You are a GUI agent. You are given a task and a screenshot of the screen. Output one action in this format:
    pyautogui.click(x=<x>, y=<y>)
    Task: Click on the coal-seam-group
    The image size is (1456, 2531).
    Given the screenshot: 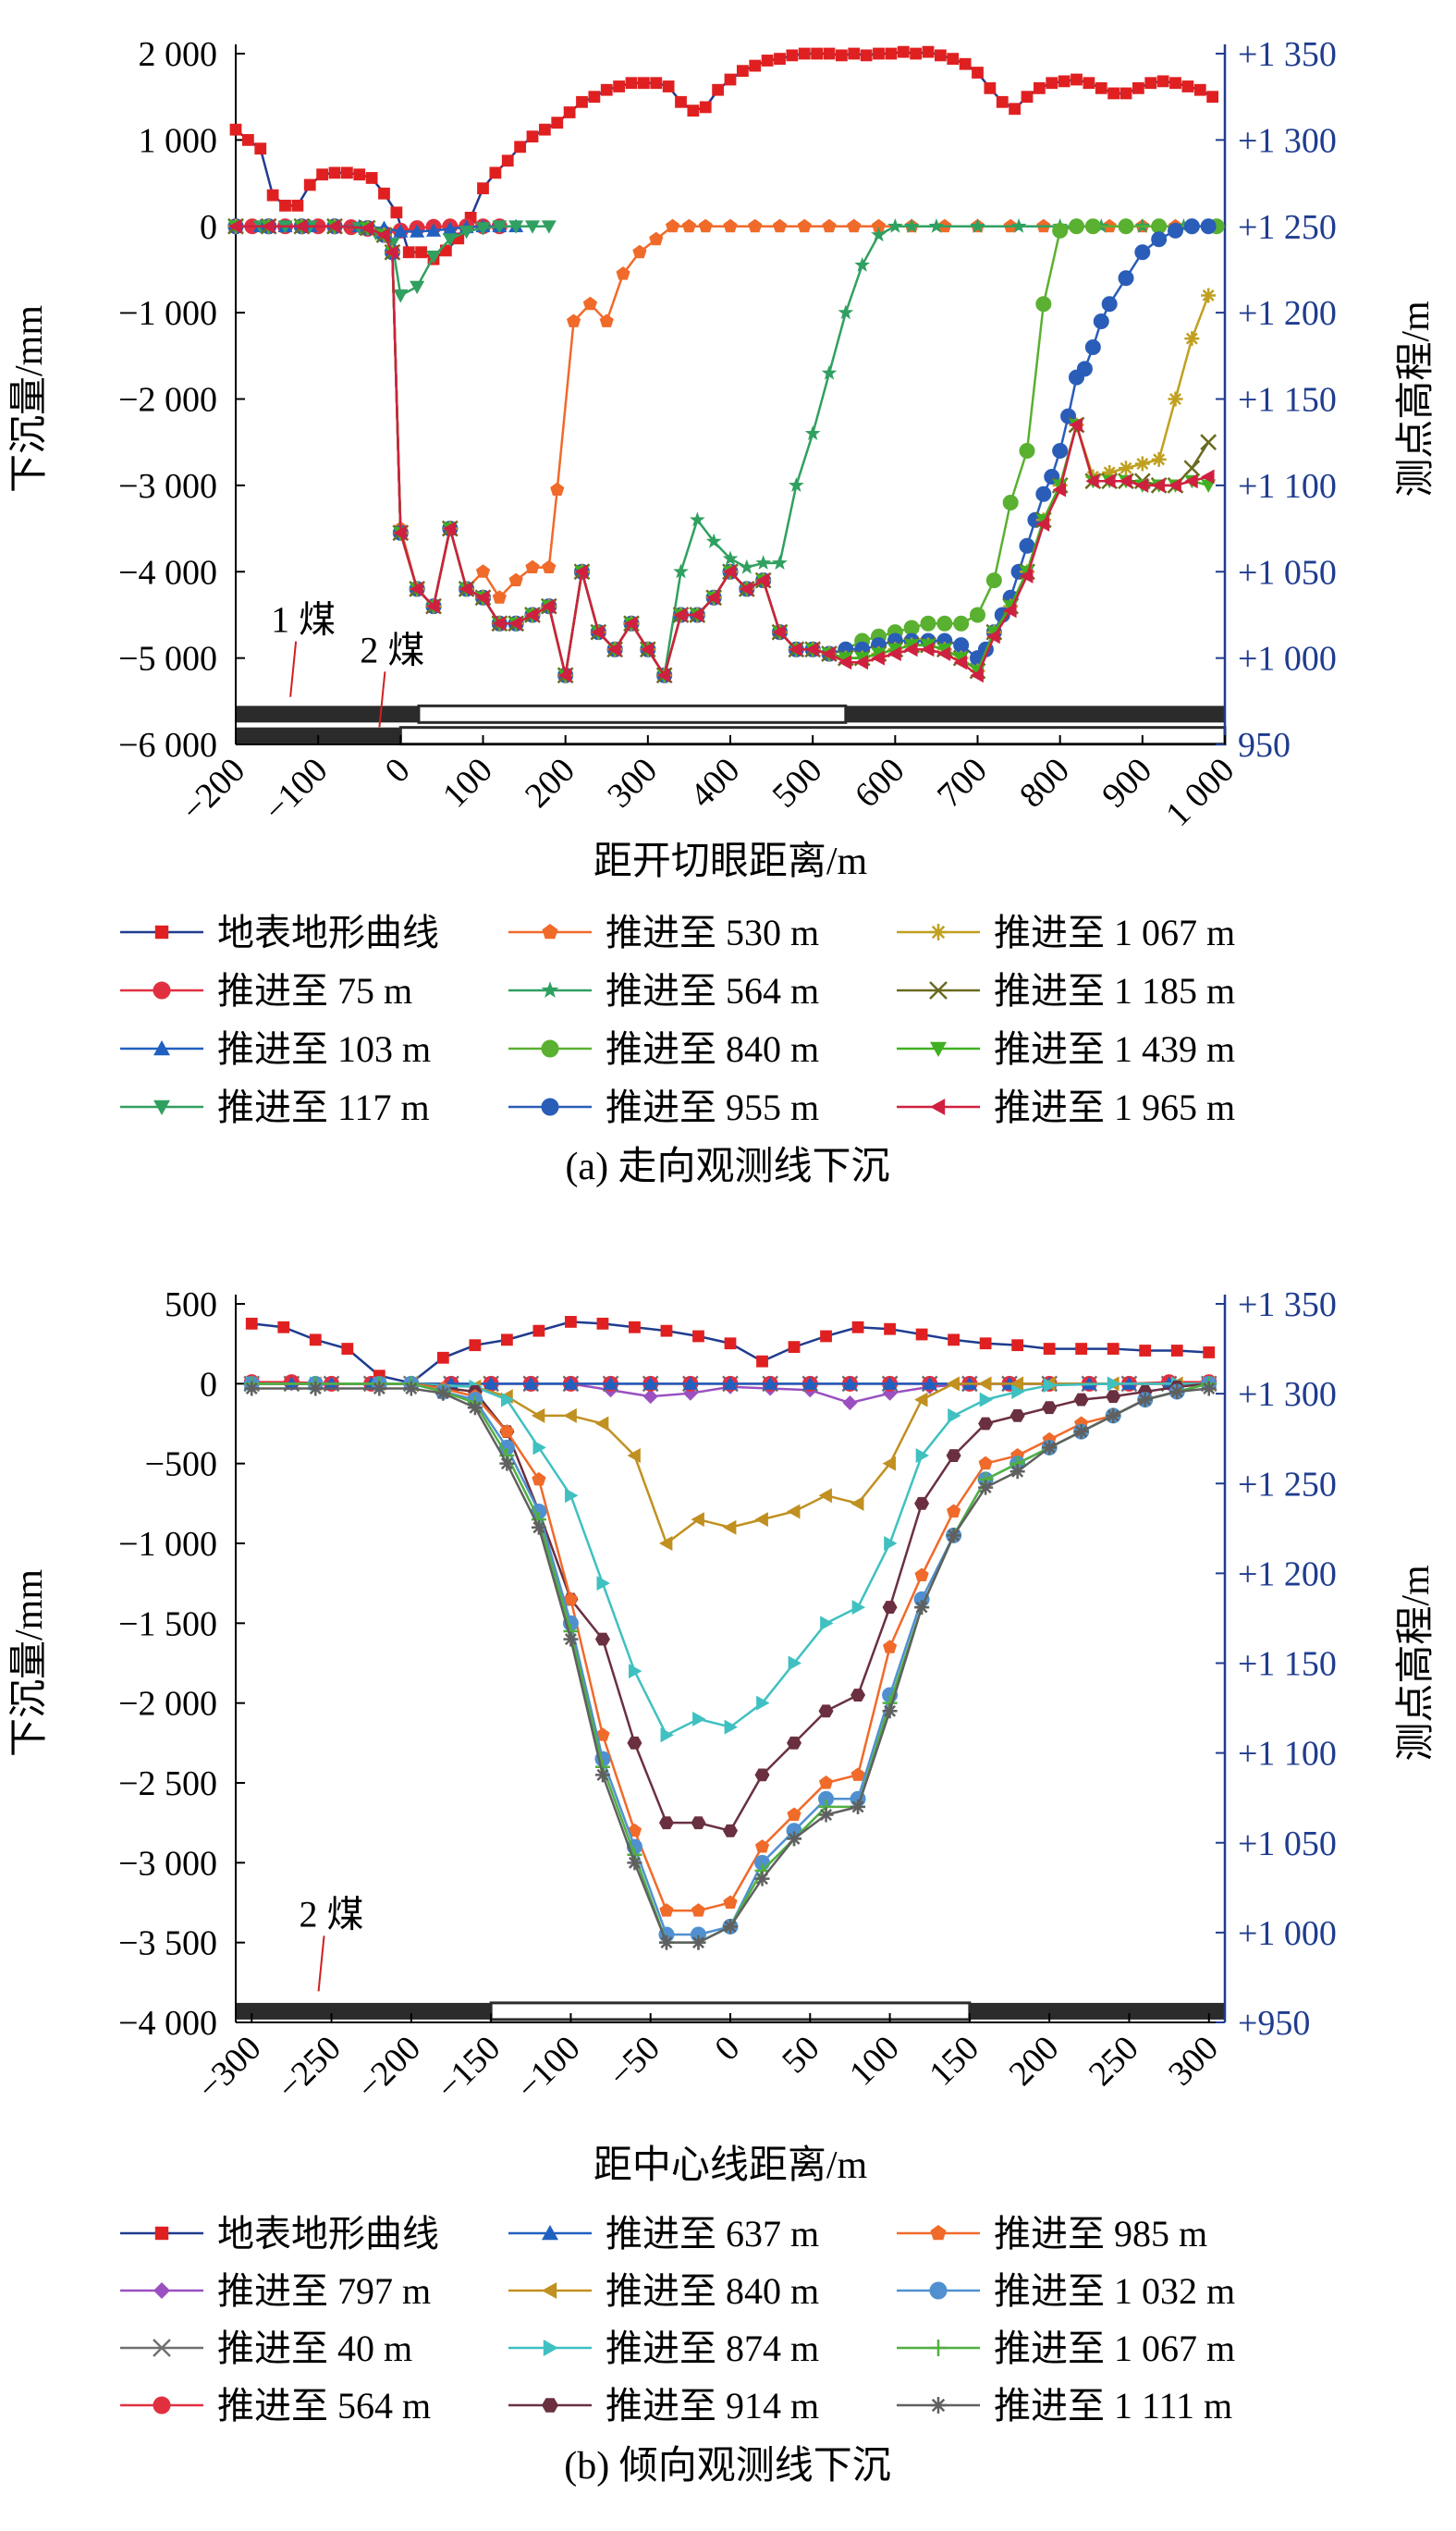 What is the action you would take?
    pyautogui.click(x=730, y=2011)
    